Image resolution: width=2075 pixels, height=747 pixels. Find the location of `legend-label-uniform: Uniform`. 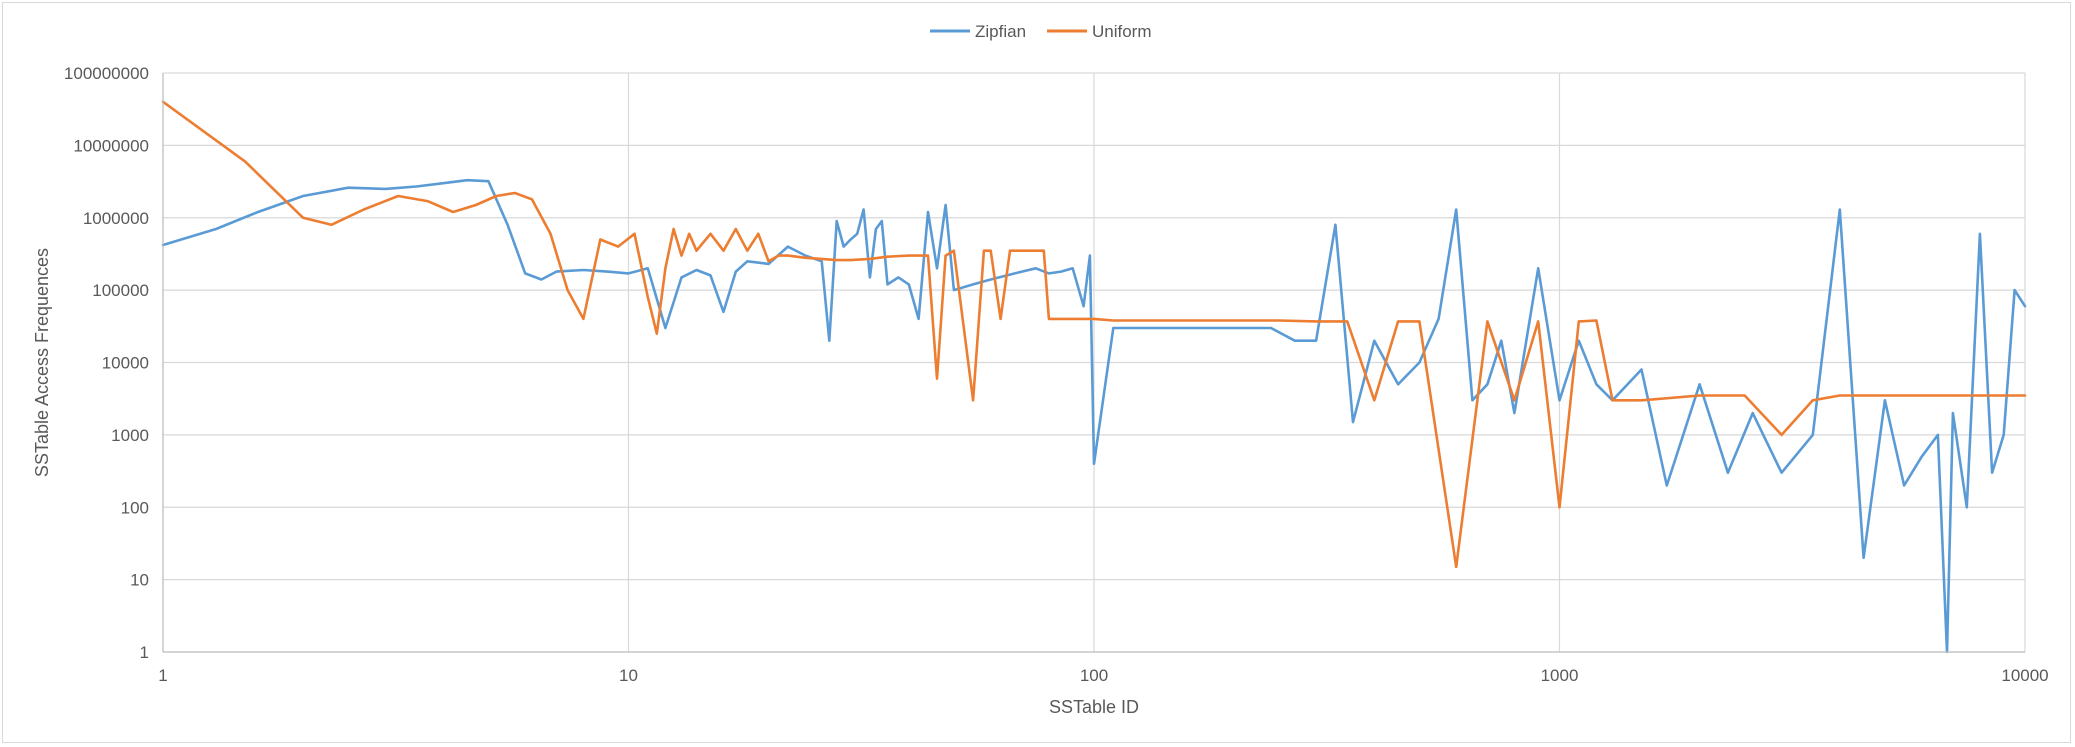

legend-label-uniform: Uniform is located at coordinates (1122, 31).